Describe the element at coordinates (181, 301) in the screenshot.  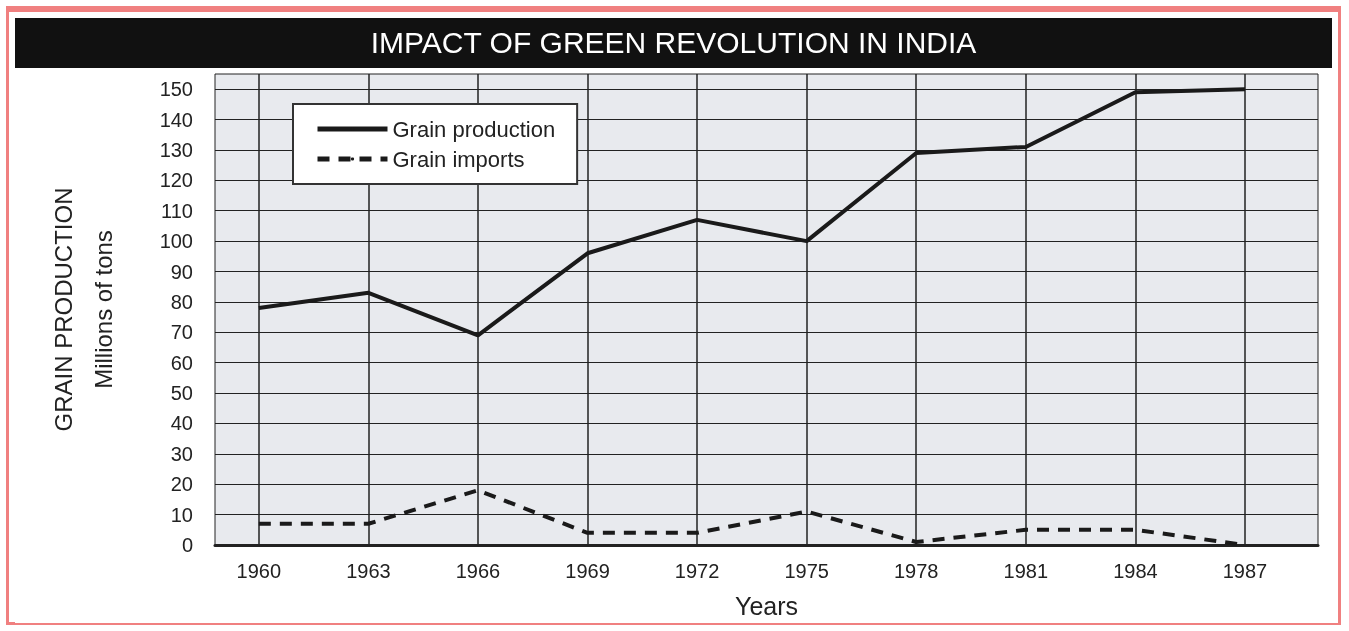
I see `y-tick-label: 80` at that location.